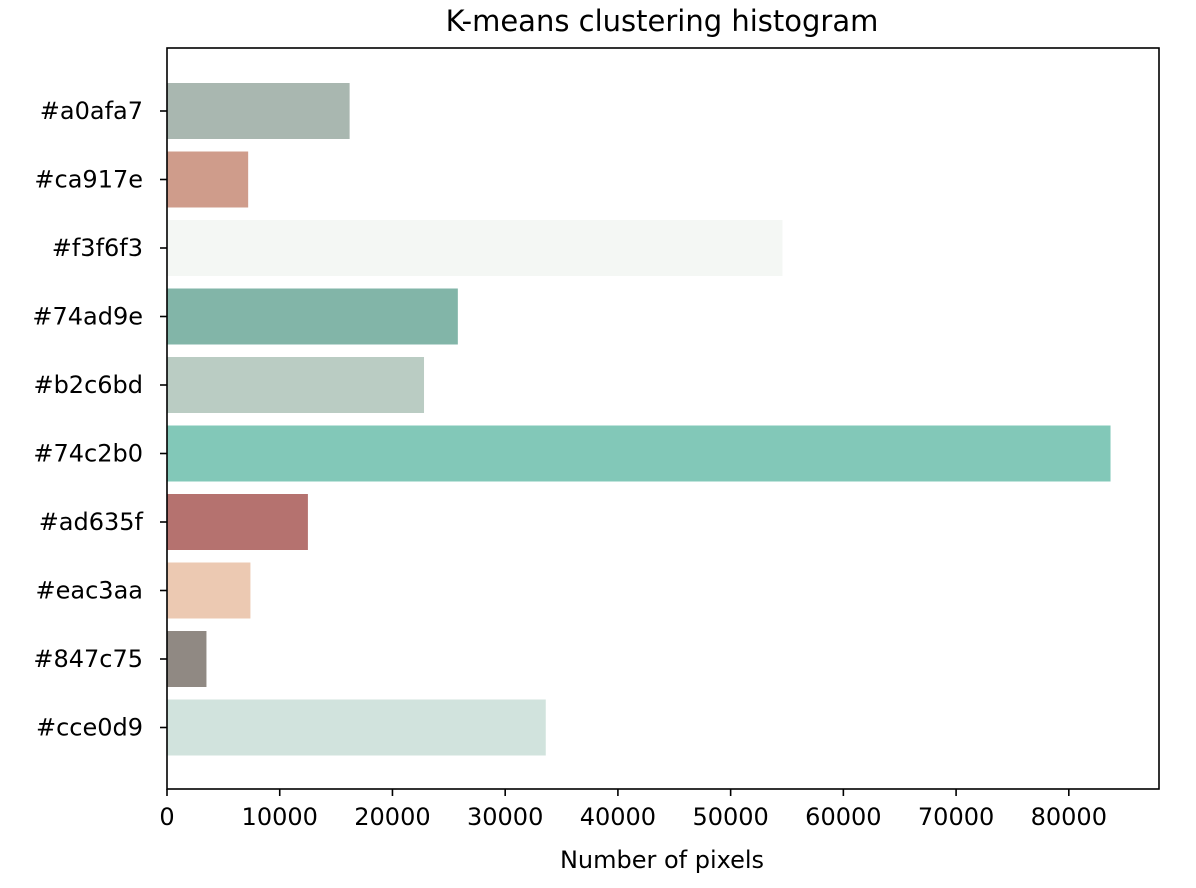  Describe the element at coordinates (88, 454) in the screenshot. I see `y-tick-label: #74c2b0` at that location.